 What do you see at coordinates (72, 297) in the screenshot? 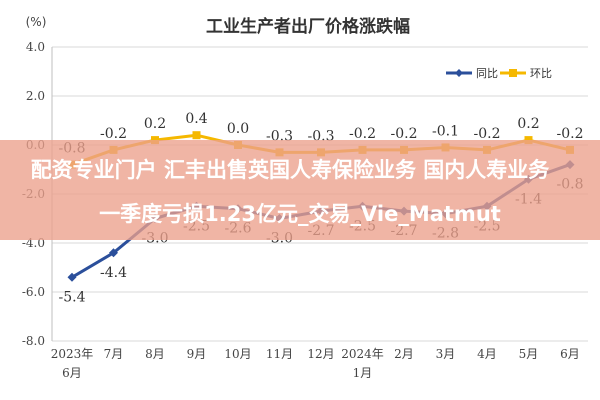
I see `data-label: -5.4` at bounding box center [72, 297].